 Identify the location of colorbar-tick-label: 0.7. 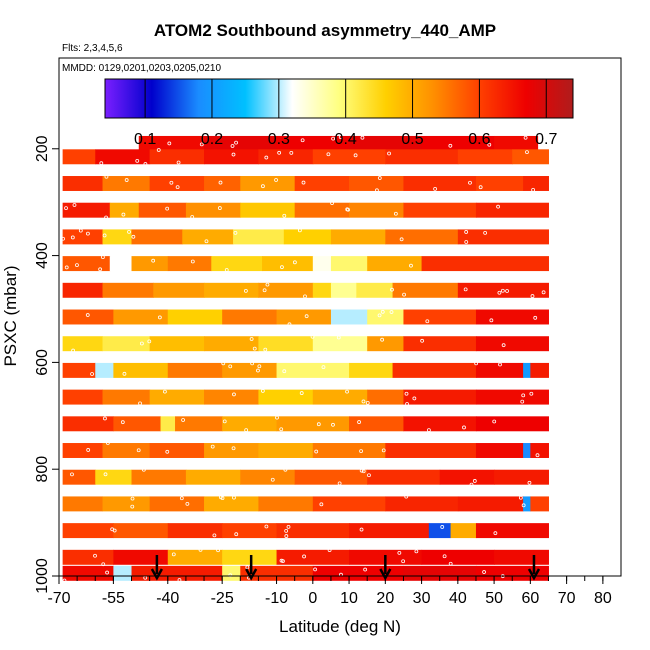
(546, 139).